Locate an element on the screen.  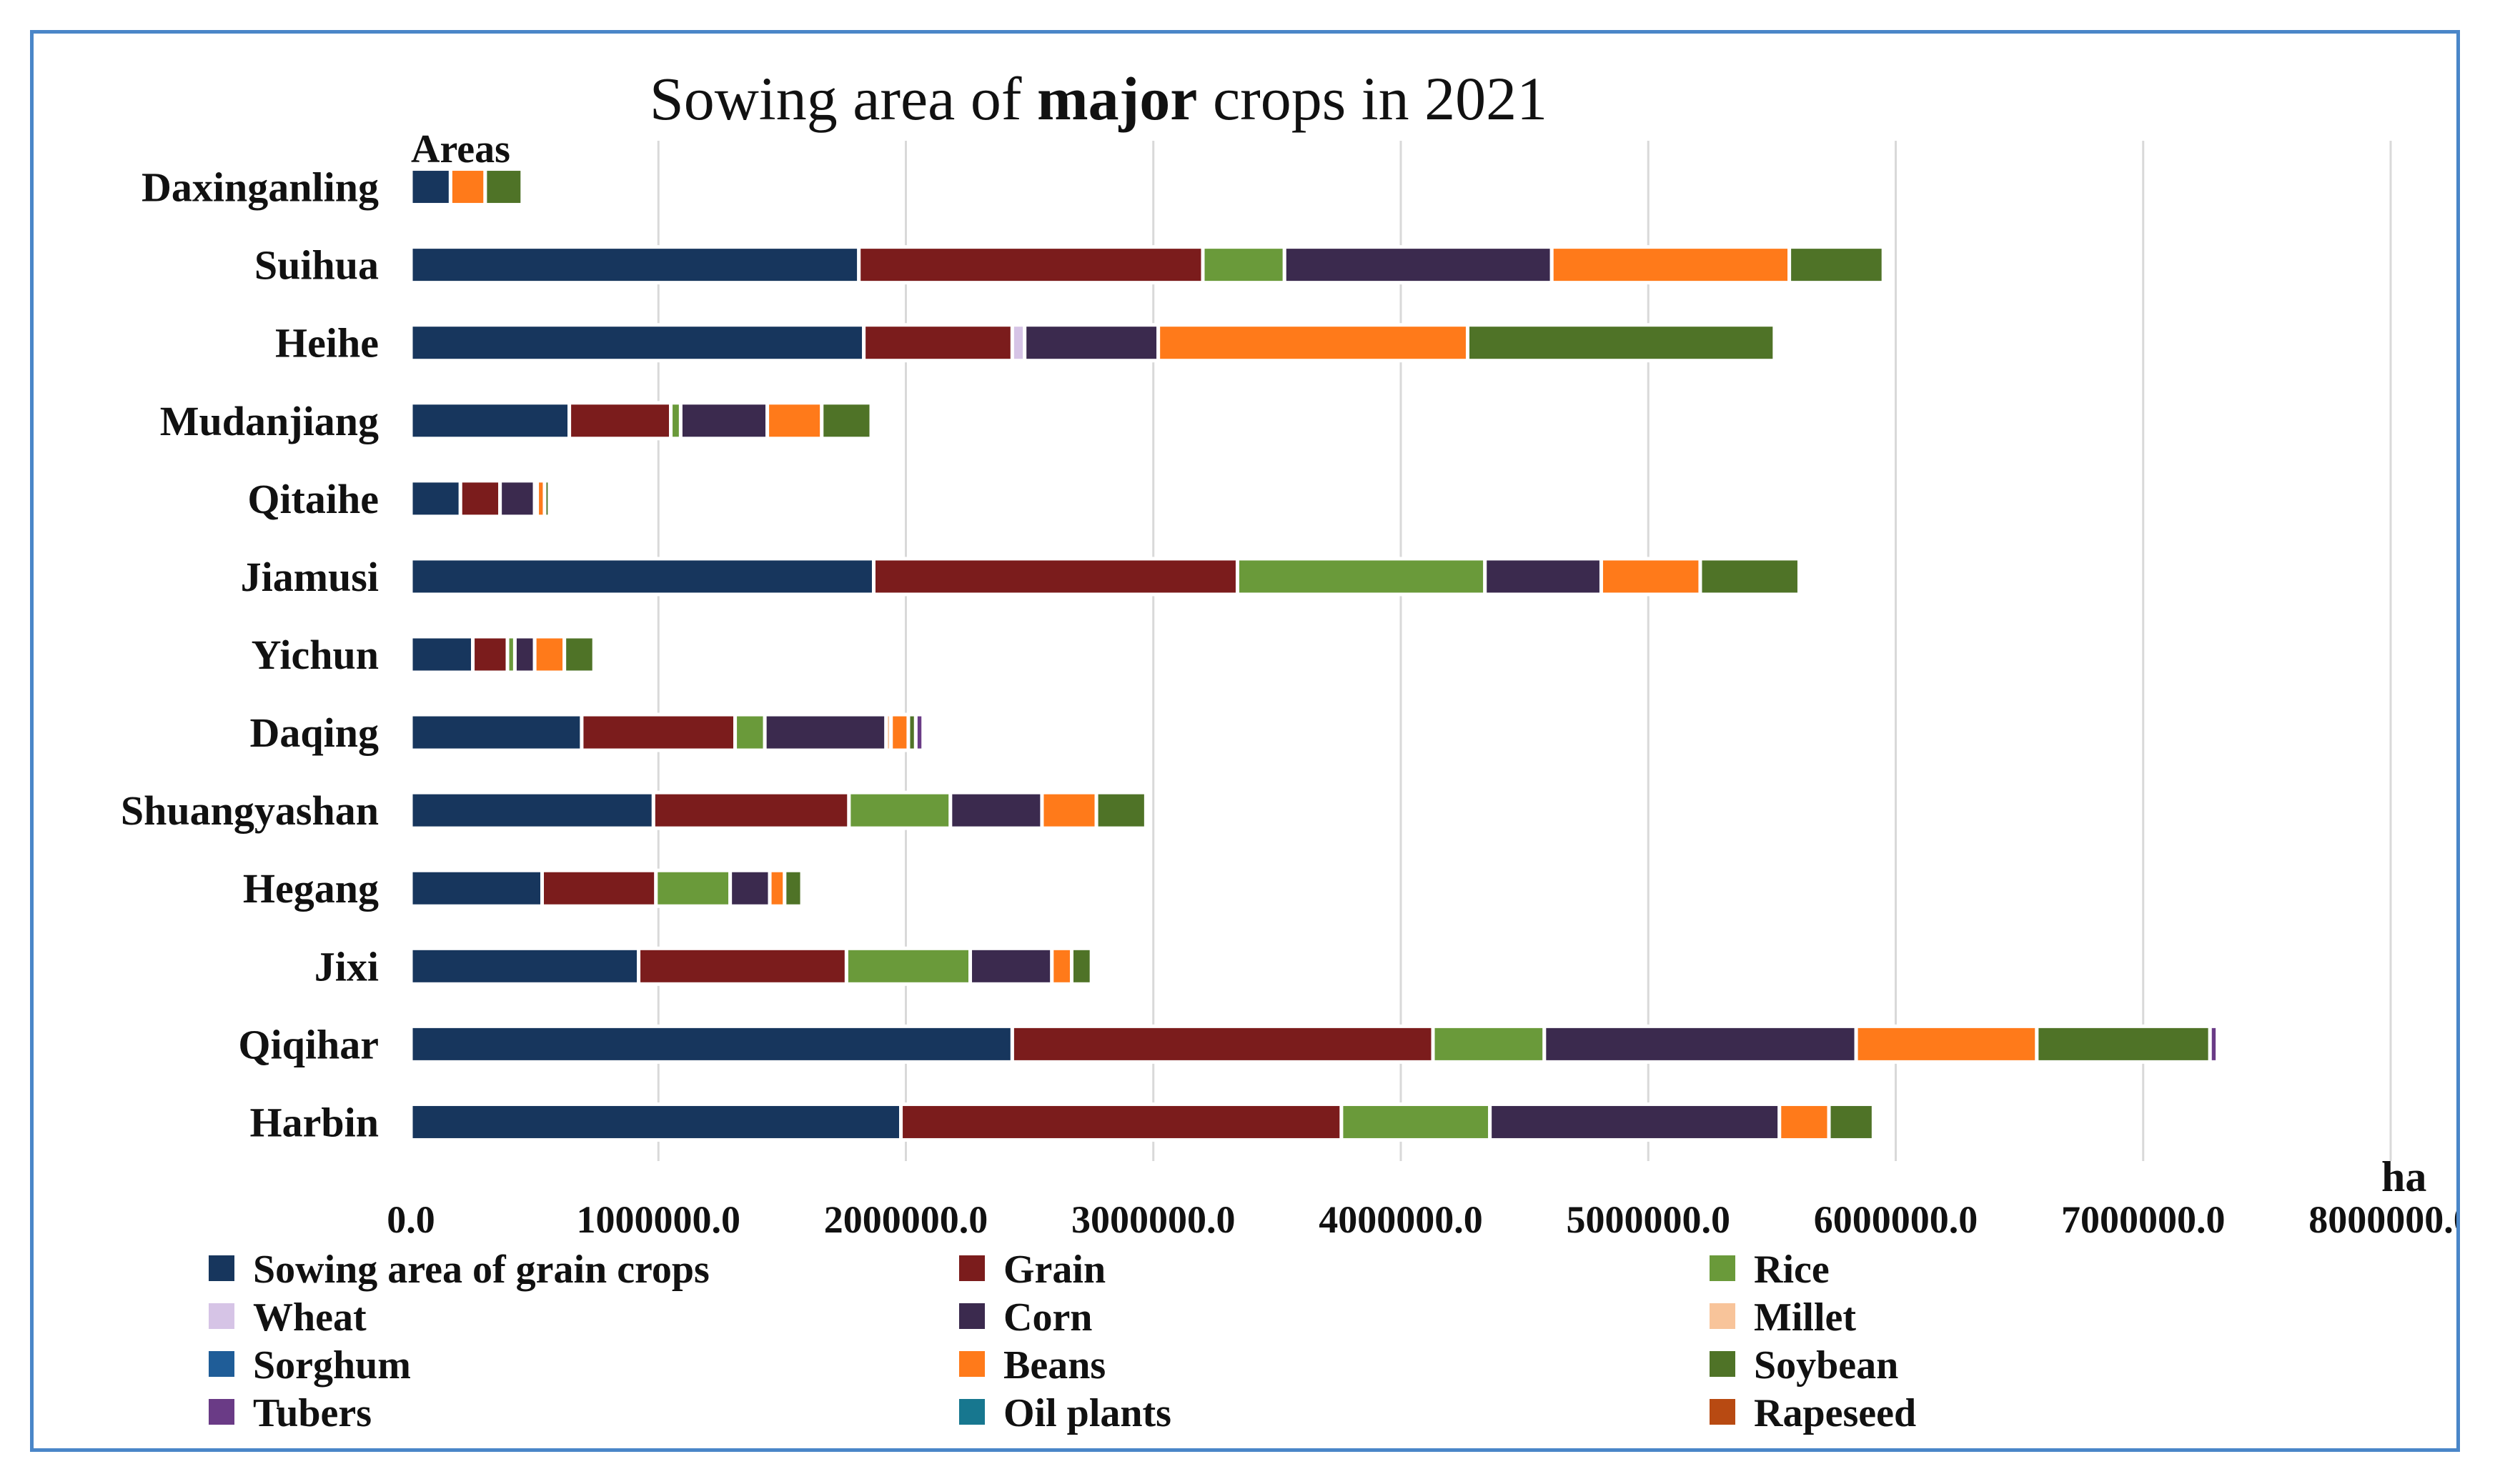
legend-label: Beans is located at coordinates (1055, 1365).